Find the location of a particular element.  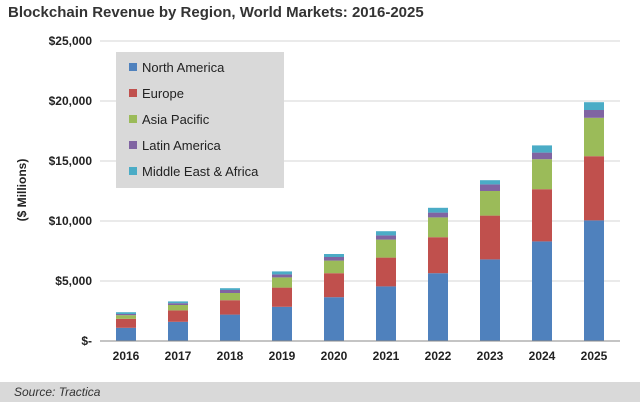

y-tick-label: $25,000 is located at coordinates (71, 41).